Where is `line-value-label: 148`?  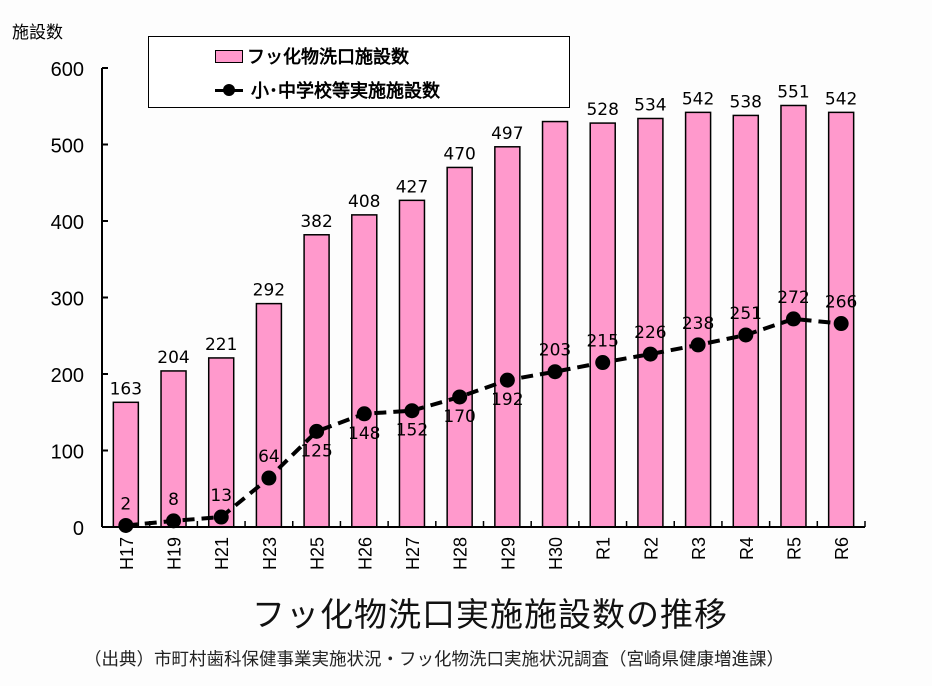
line-value-label: 148 is located at coordinates (364, 434).